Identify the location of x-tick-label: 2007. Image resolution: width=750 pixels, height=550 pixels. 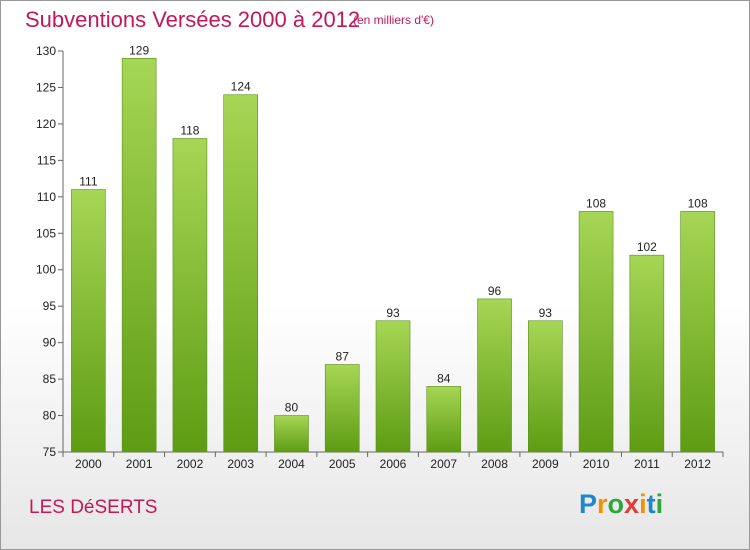
(443, 464).